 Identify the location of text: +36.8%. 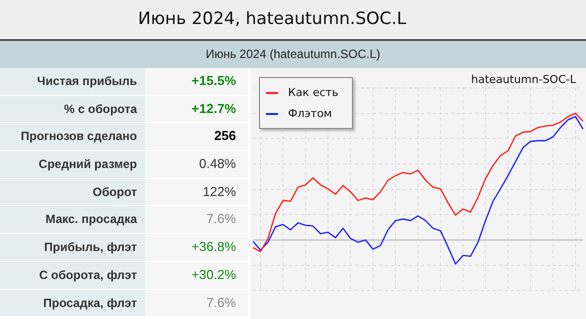
(196, 247).